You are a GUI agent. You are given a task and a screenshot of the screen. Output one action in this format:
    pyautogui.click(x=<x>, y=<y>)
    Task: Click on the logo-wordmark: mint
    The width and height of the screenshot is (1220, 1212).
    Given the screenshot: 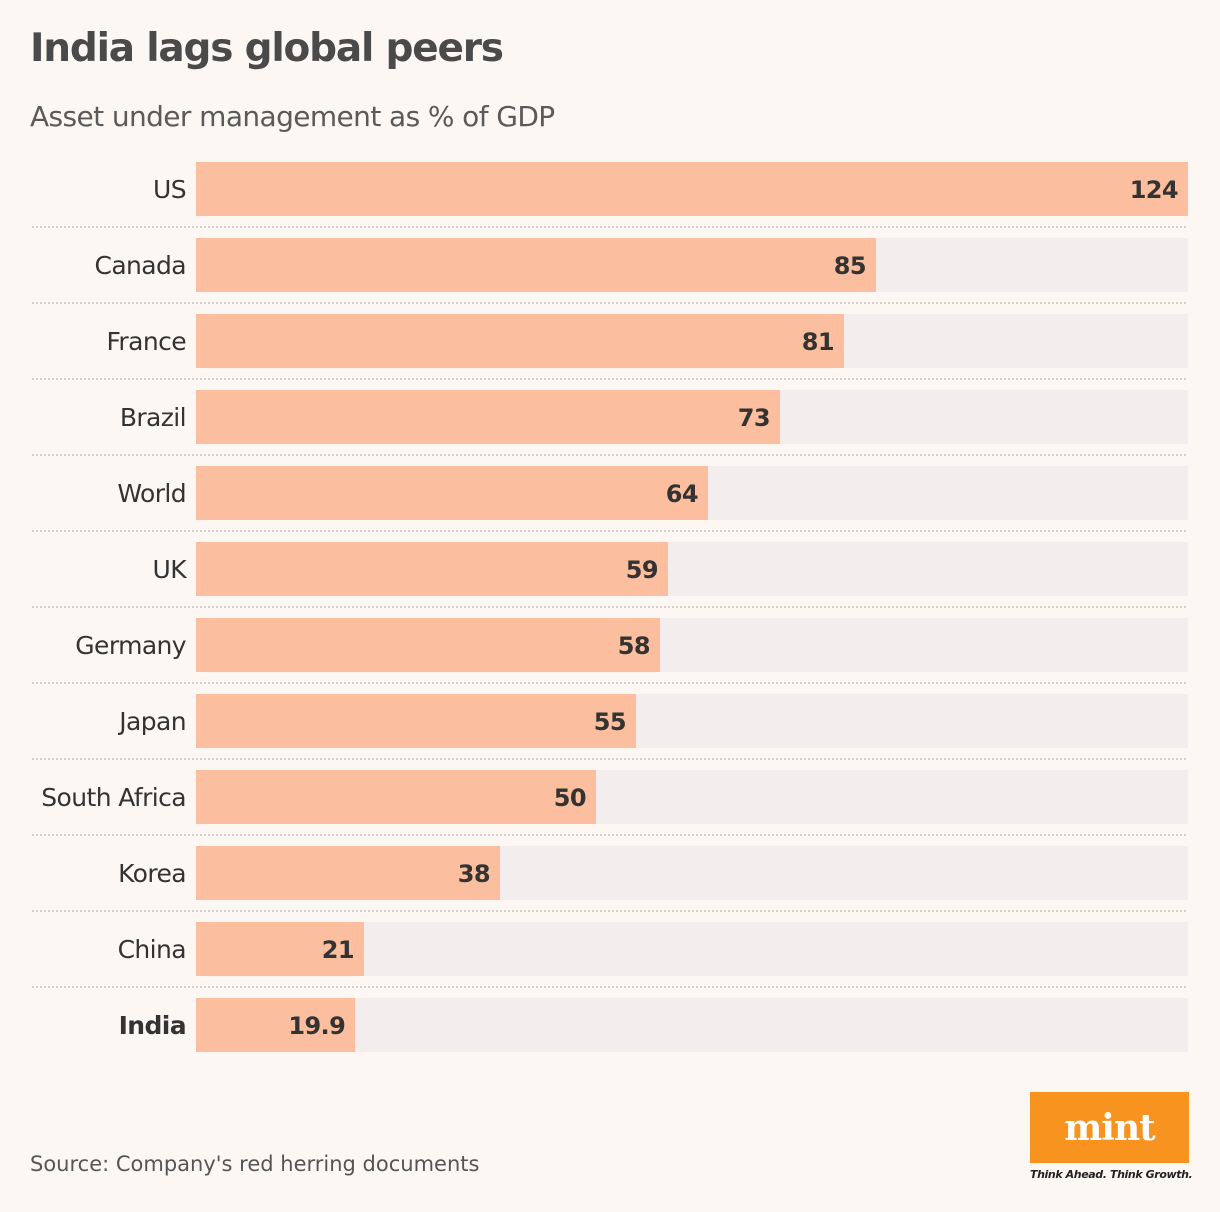 What is the action you would take?
    pyautogui.click(x=1110, y=1127)
    